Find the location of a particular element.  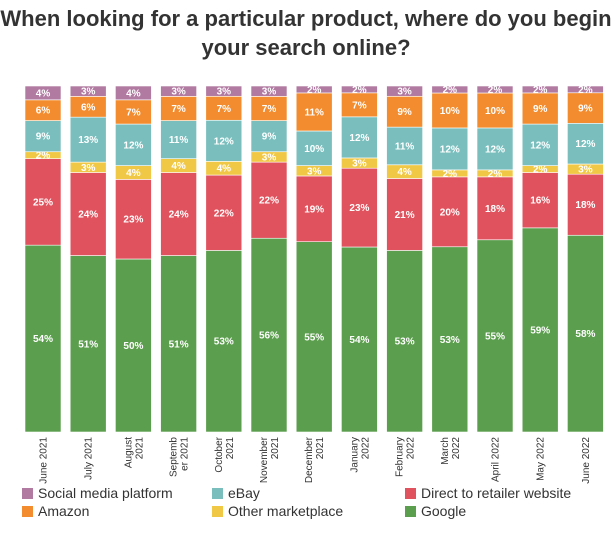

bar-segment-amazon-august-2021 is located at coordinates (133, 112).